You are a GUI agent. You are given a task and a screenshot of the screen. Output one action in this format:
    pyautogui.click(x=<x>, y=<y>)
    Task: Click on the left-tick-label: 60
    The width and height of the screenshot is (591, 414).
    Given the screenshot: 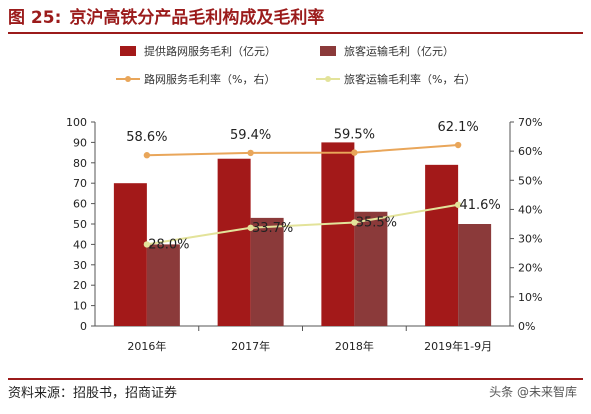 What is the action you would take?
    pyautogui.click(x=80, y=204)
    